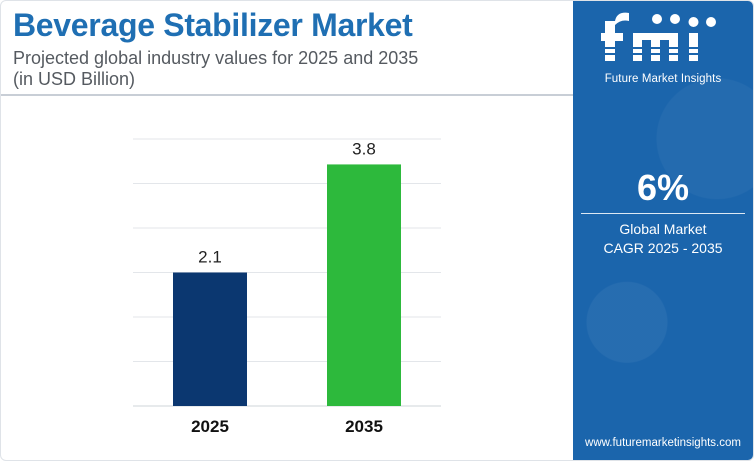  I want to click on cagr-label: Global Market CAGR 2025 - 2035, so click(663, 239).